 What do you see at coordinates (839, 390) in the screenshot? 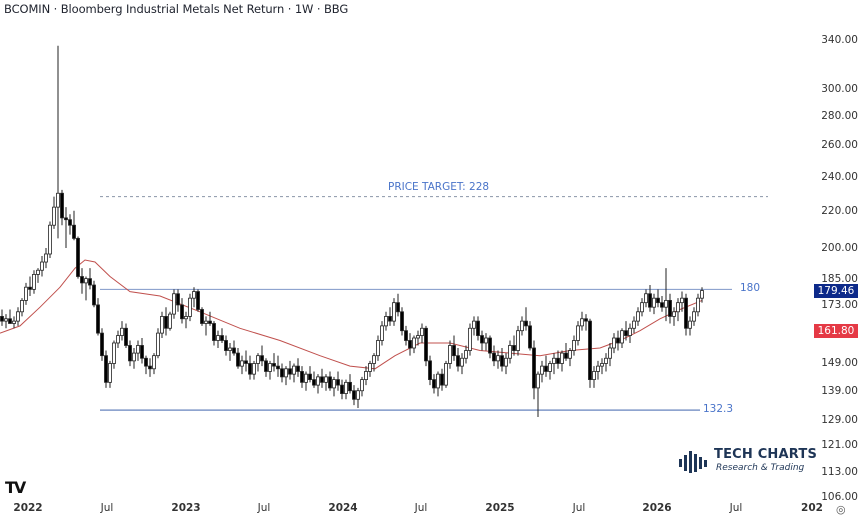
I see `y-axis-label: 139.00` at bounding box center [839, 390].